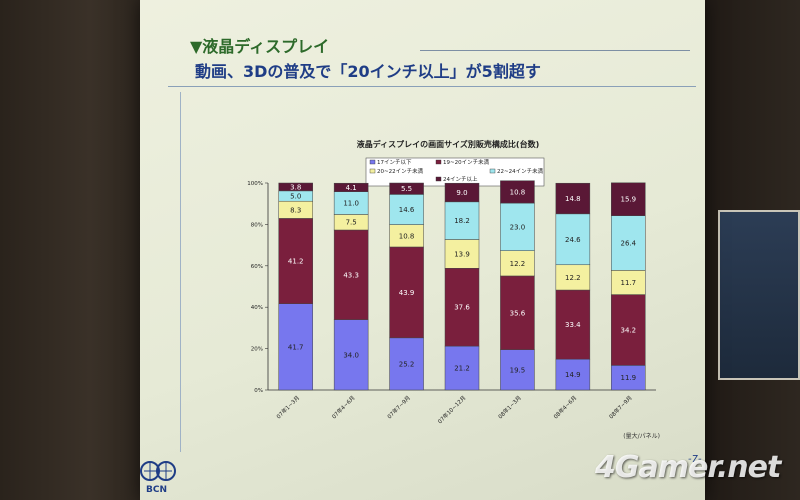 This screenshot has height=500, width=800. I want to click on data-label: 43.3, so click(351, 275).